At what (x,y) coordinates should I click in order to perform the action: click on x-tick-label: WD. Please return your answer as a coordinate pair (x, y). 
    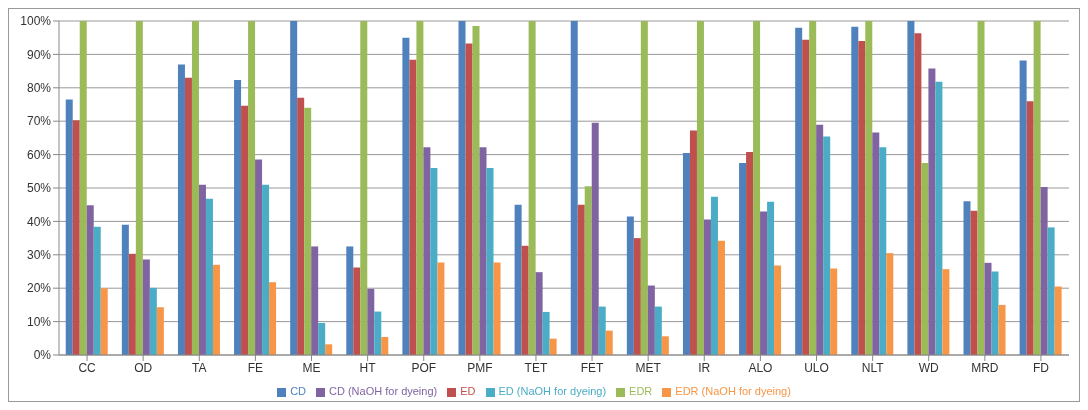
    Looking at the image, I should click on (929, 367).